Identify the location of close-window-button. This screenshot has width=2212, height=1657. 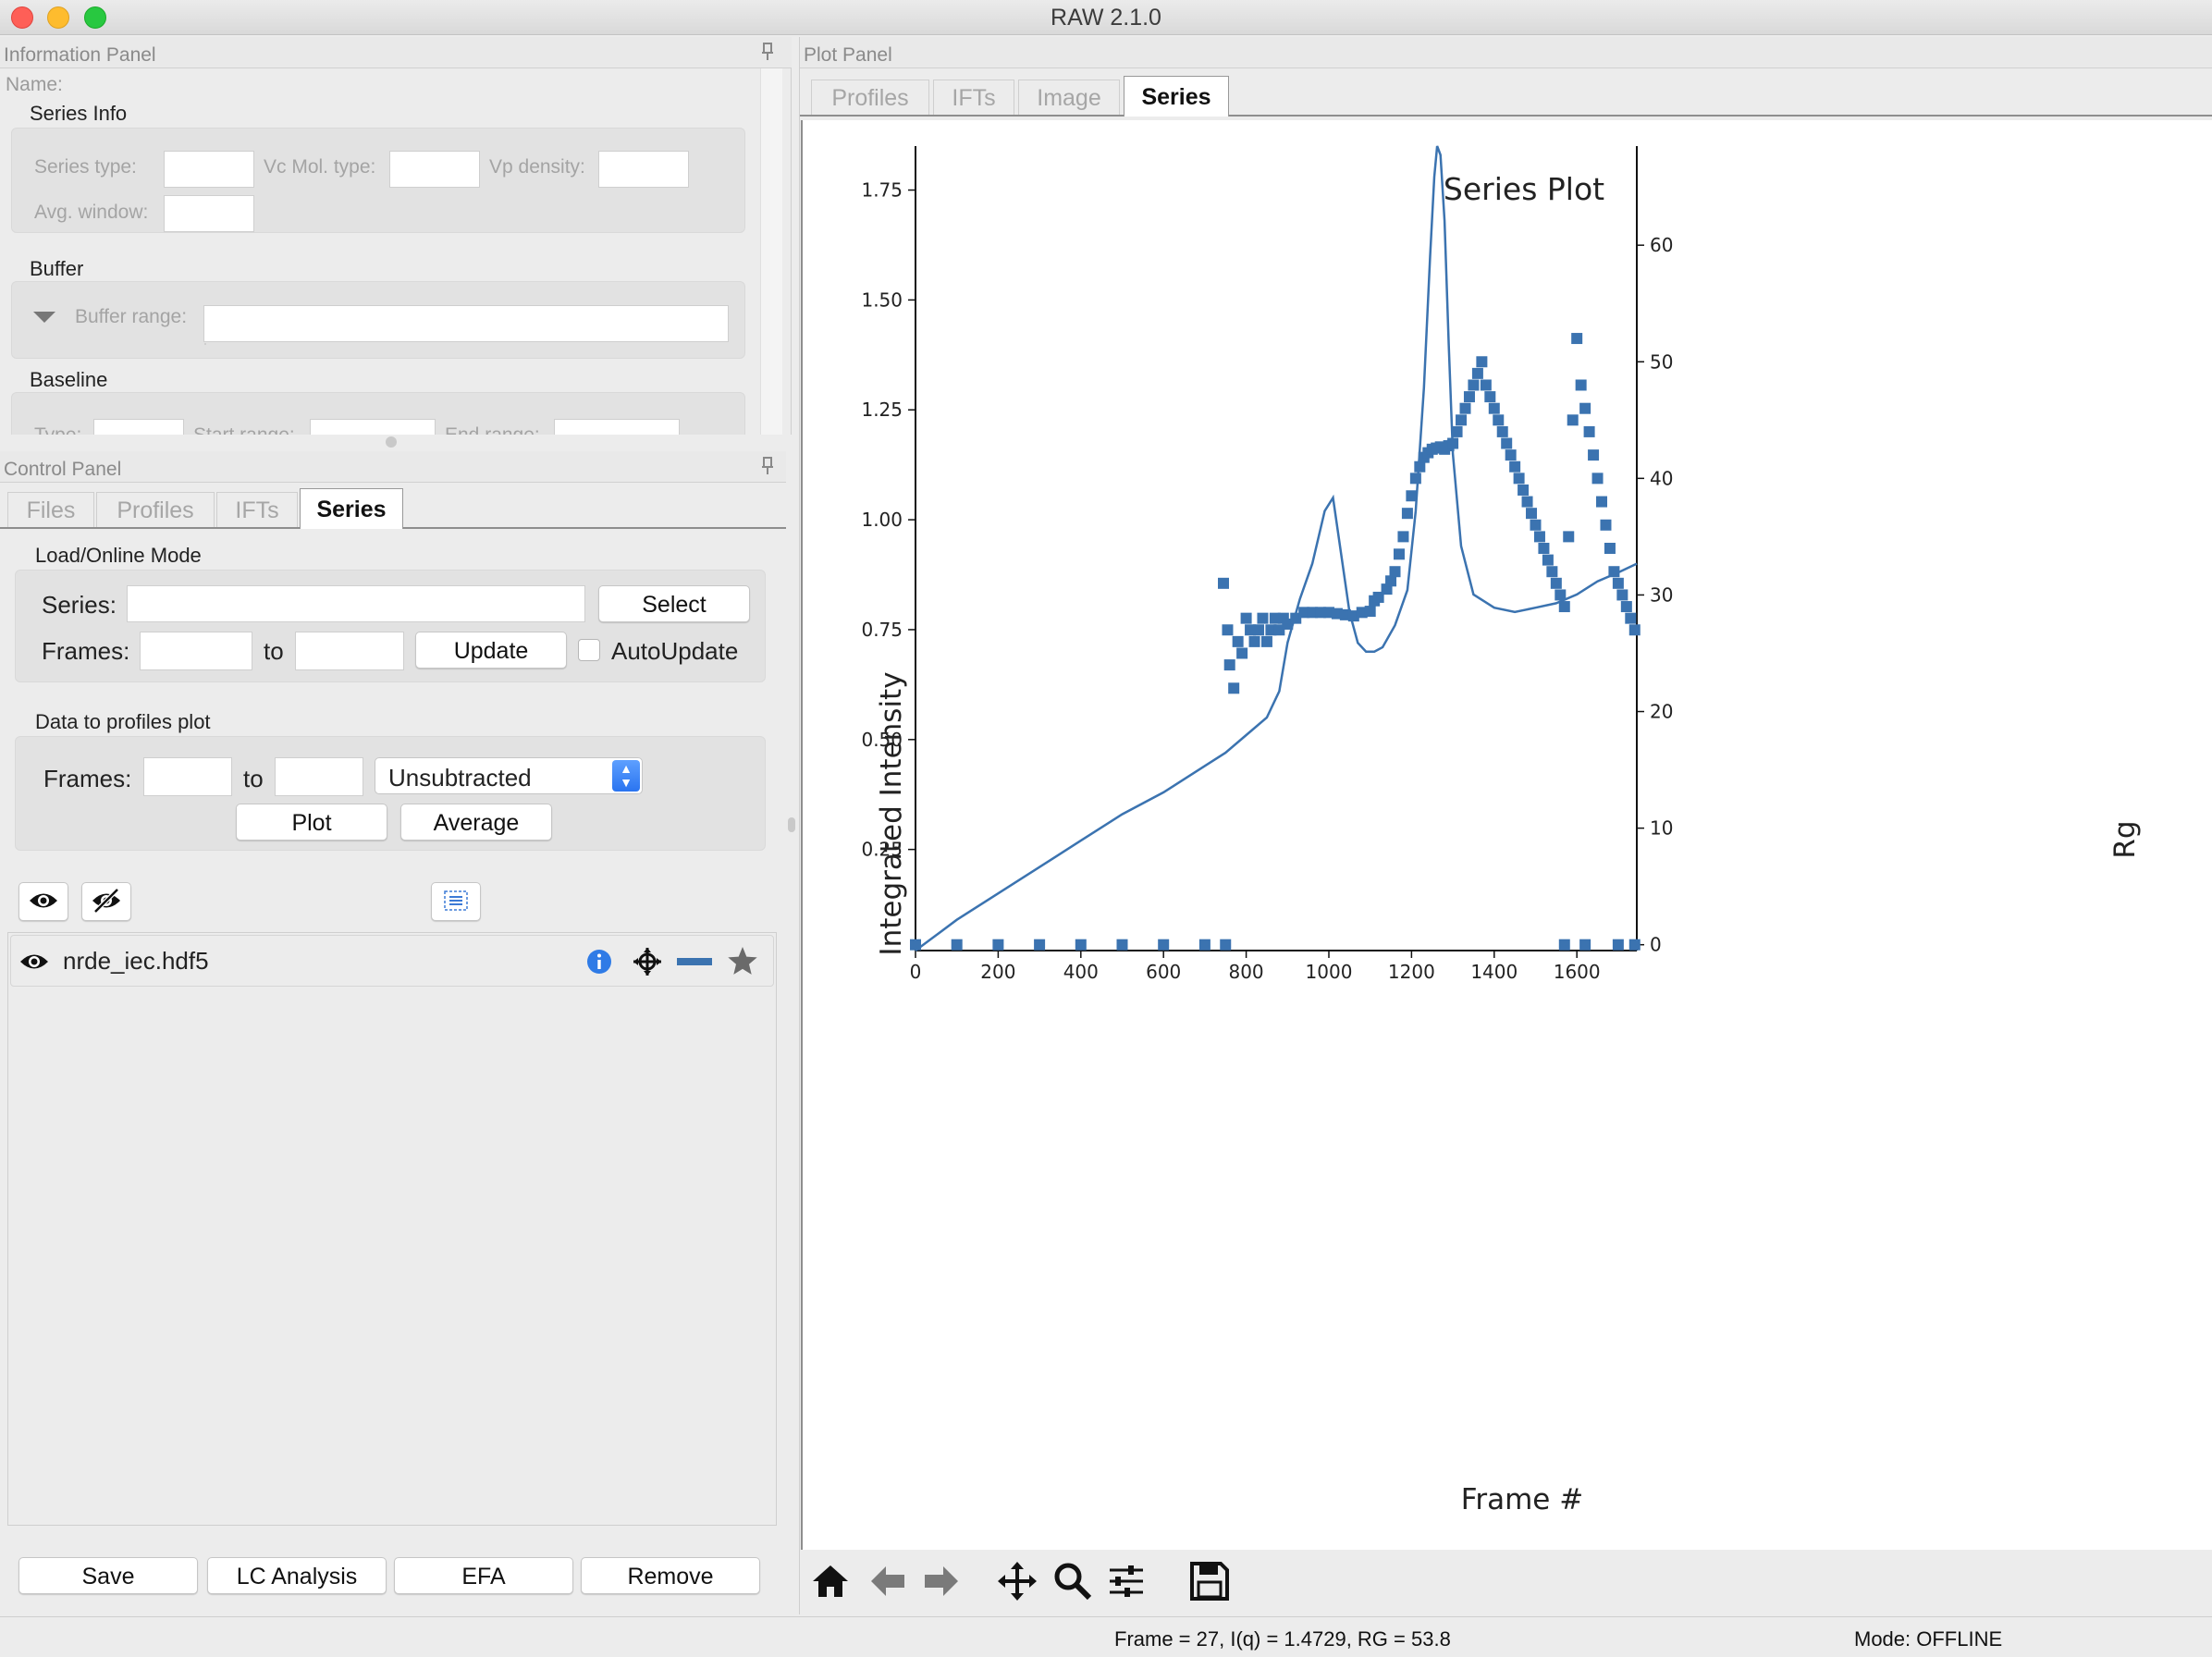
(22, 18).